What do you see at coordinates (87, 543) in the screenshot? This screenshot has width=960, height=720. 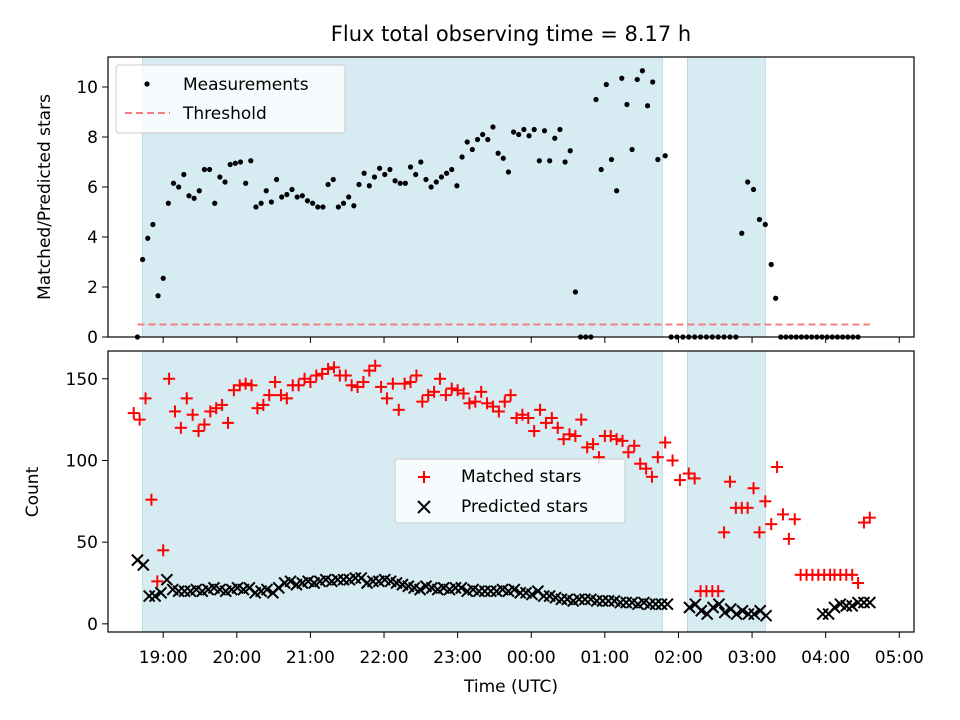 I see `y-tick-label: 50` at bounding box center [87, 543].